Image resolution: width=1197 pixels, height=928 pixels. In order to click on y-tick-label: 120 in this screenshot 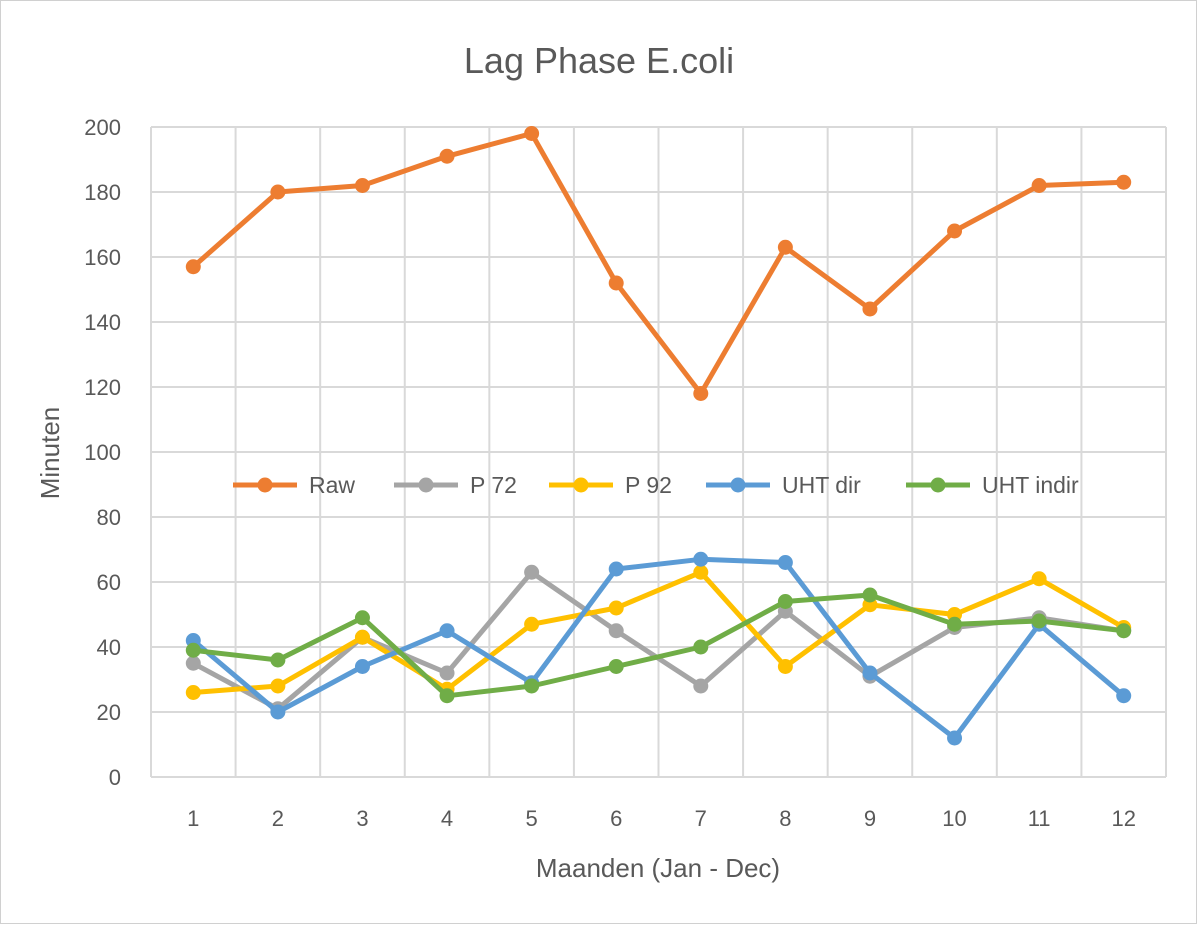, I will do `click(102, 387)`.